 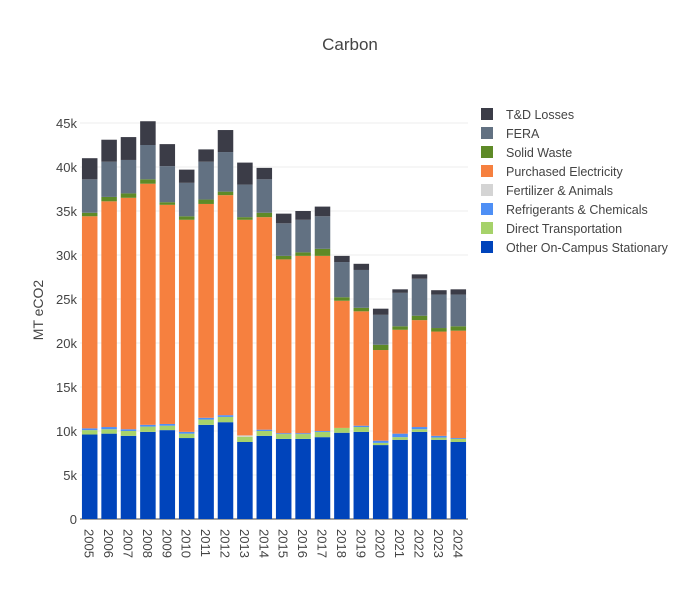 I want to click on y-tick-label: 25k, so click(x=66, y=299).